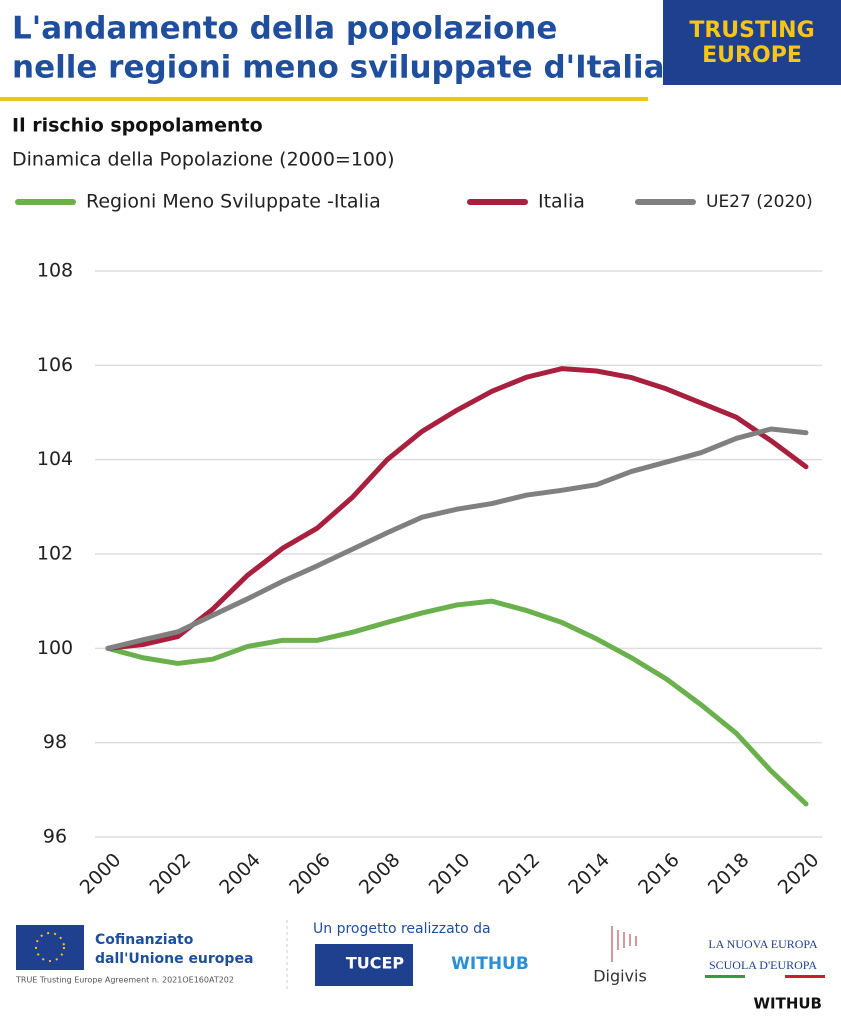  I want to click on scuola: SCUOLA D'EUROPA, so click(763, 965).